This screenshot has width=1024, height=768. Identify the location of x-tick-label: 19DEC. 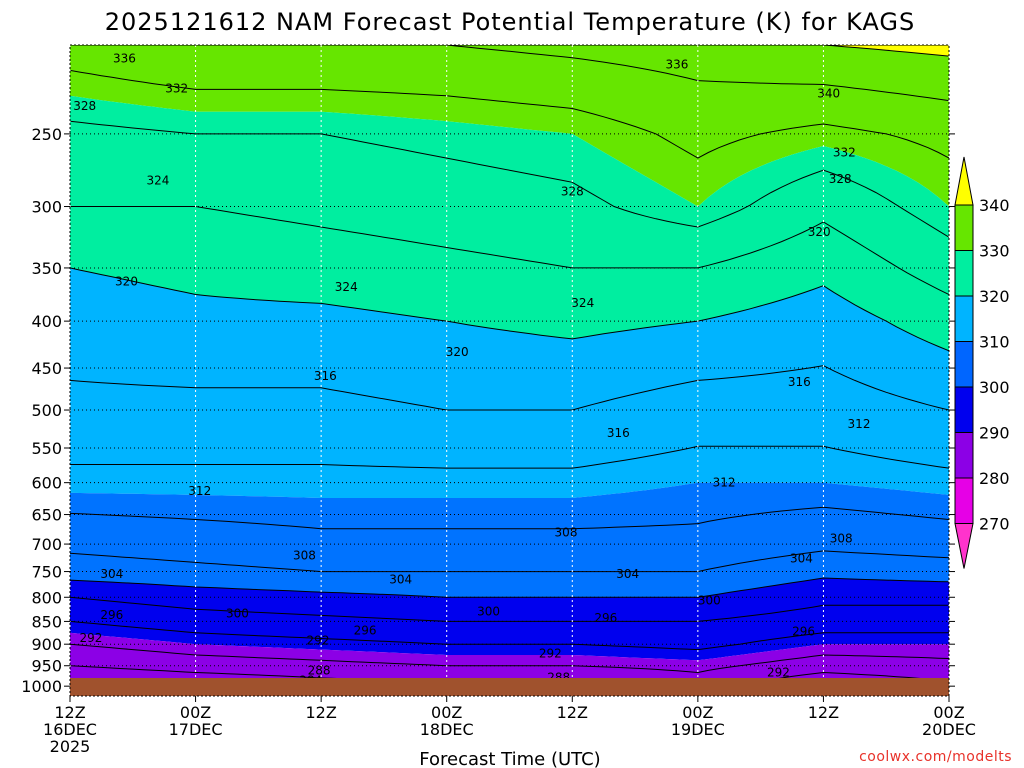
(698, 729).